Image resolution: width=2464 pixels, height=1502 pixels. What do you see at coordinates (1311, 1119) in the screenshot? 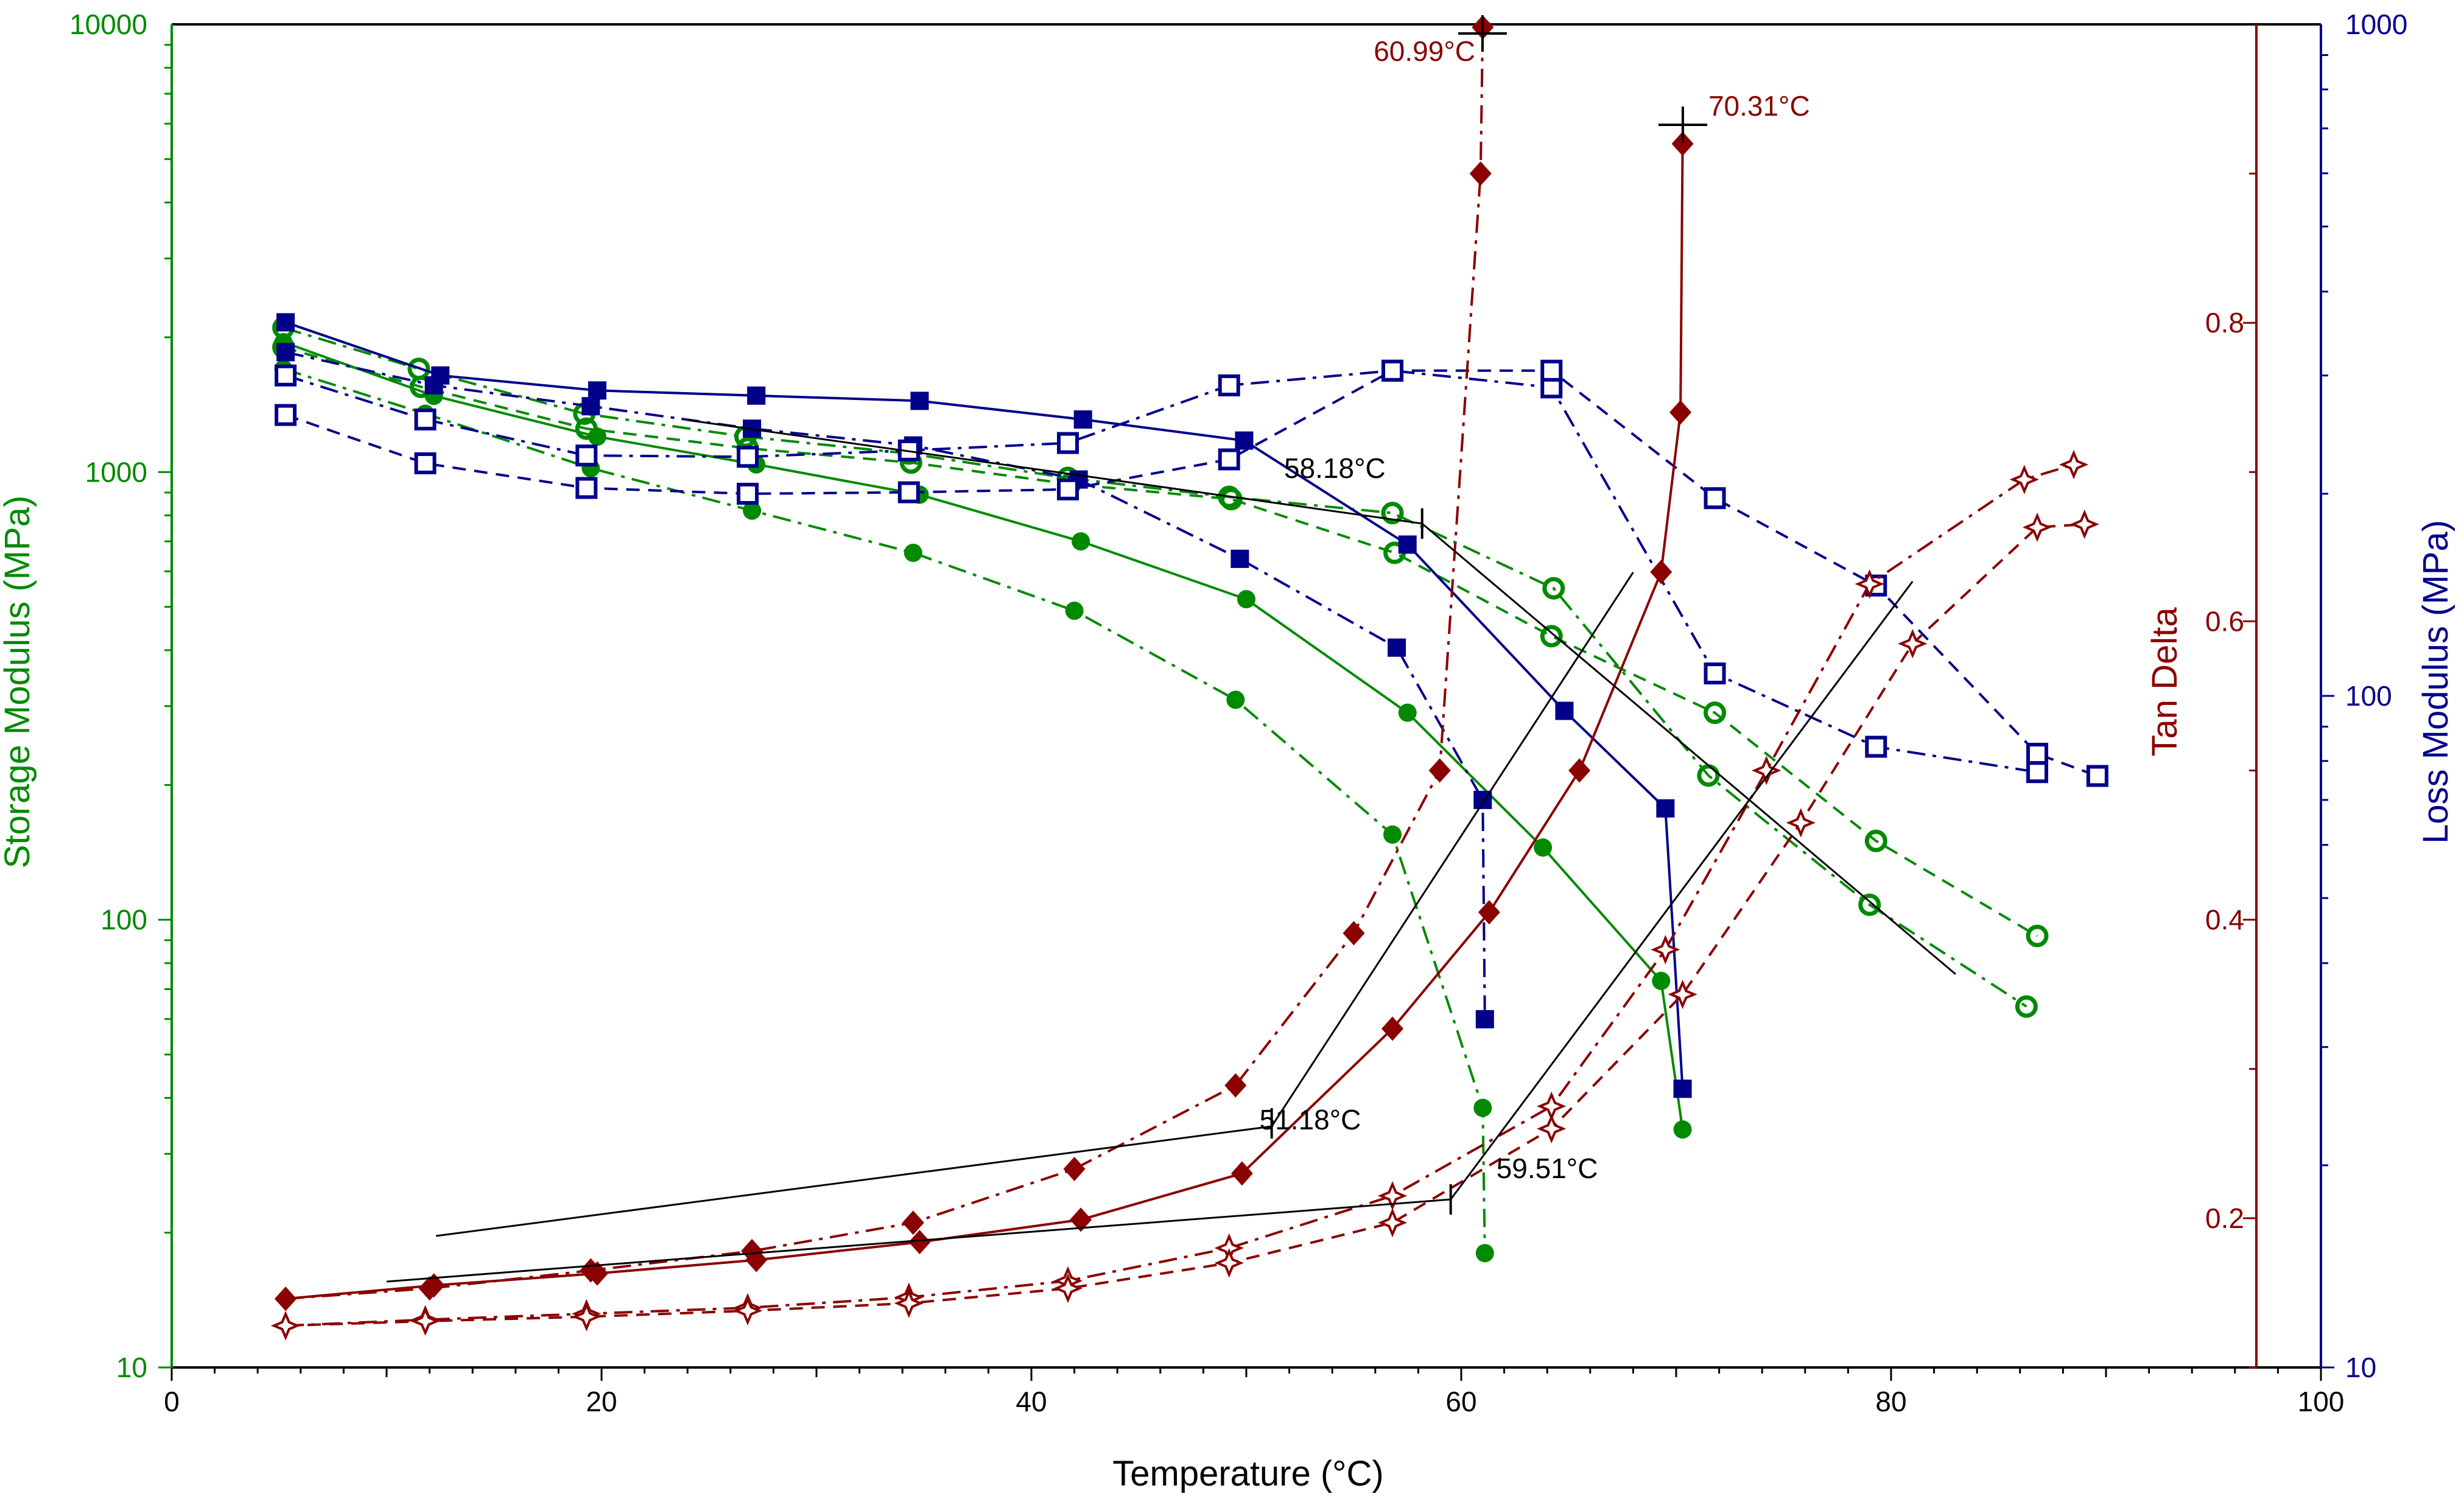
I see `annotation-label: 51.18°C` at bounding box center [1311, 1119].